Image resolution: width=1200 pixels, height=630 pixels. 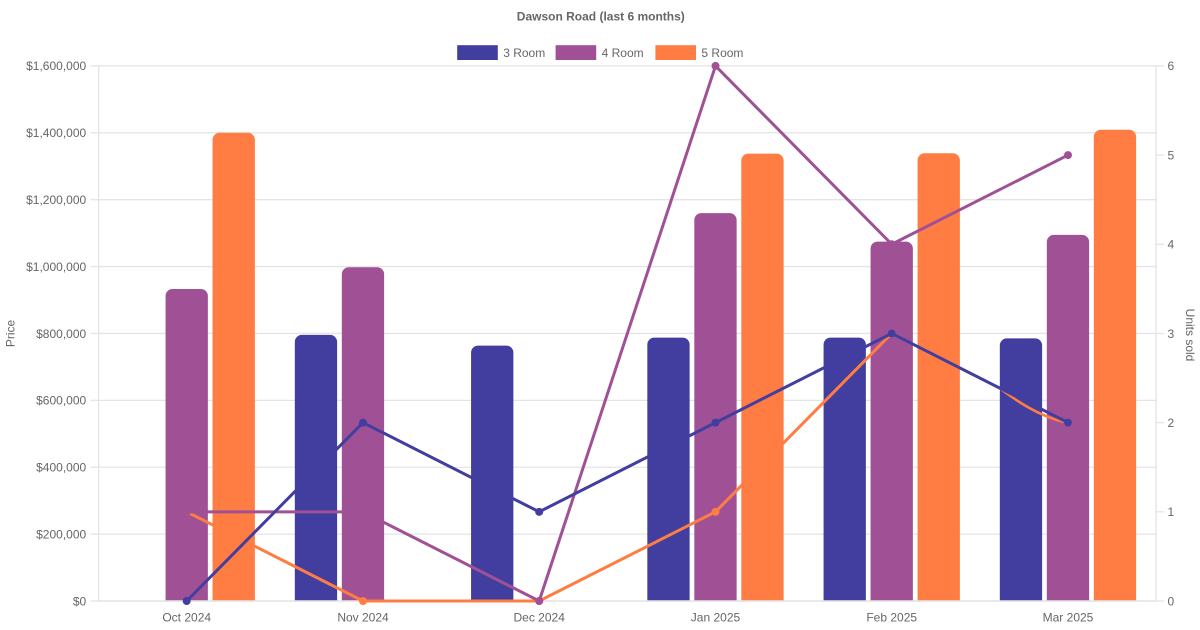 I want to click on svg-text: 6, so click(x=1171, y=66).